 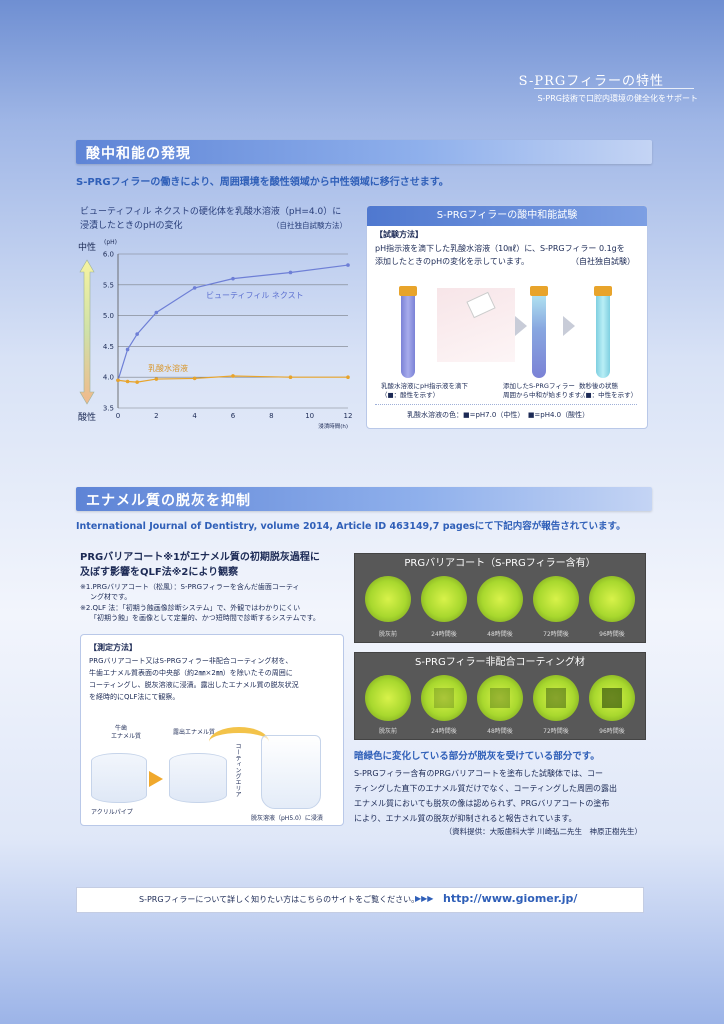 What do you see at coordinates (156, 416) in the screenshot?
I see `x-tick-label: 2` at bounding box center [156, 416].